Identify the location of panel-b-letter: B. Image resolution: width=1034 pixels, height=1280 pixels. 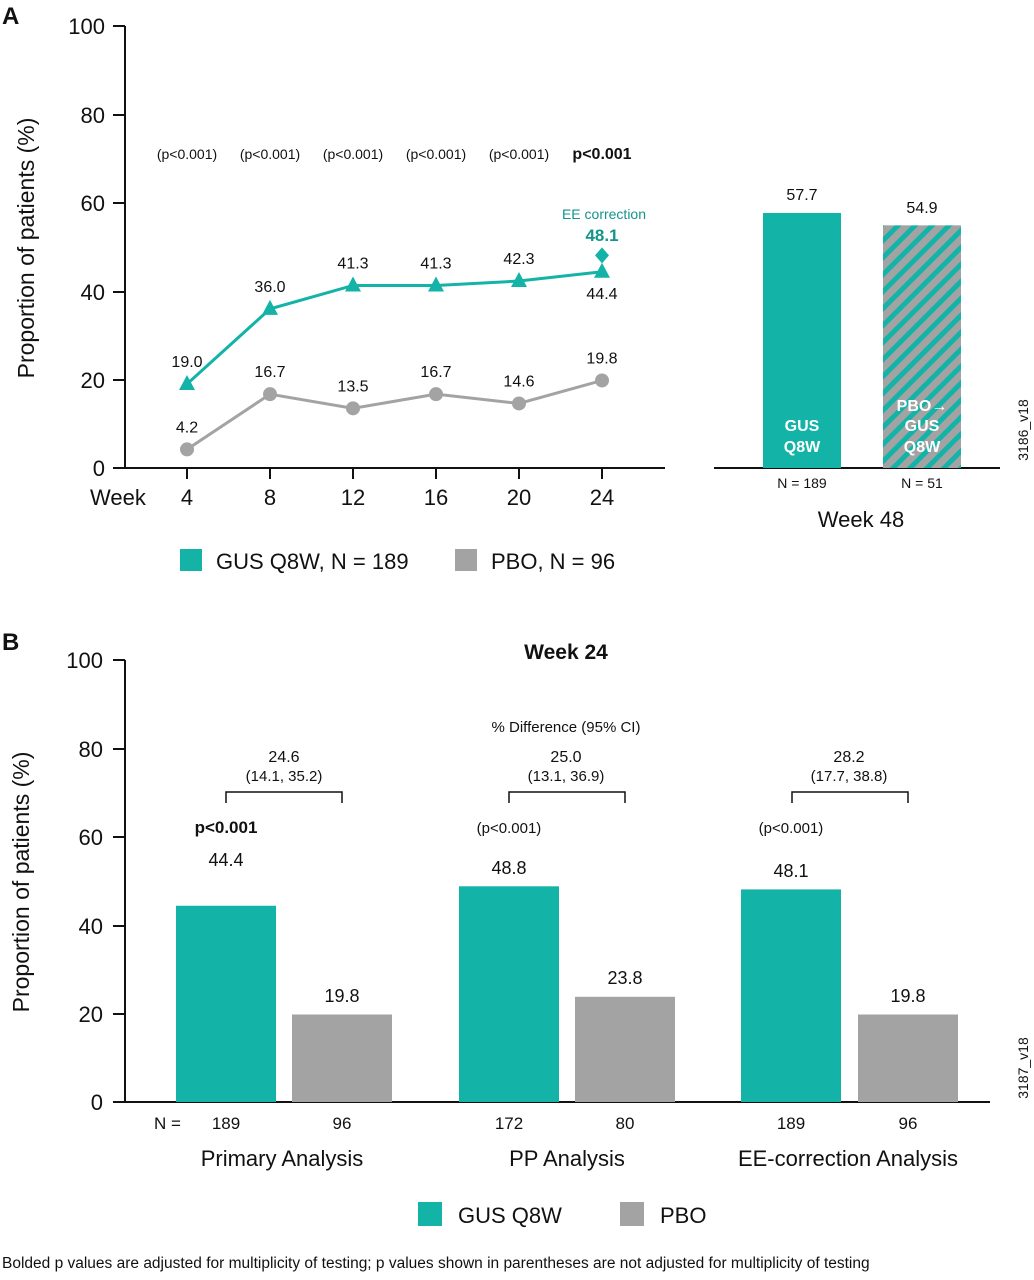
(10, 642).